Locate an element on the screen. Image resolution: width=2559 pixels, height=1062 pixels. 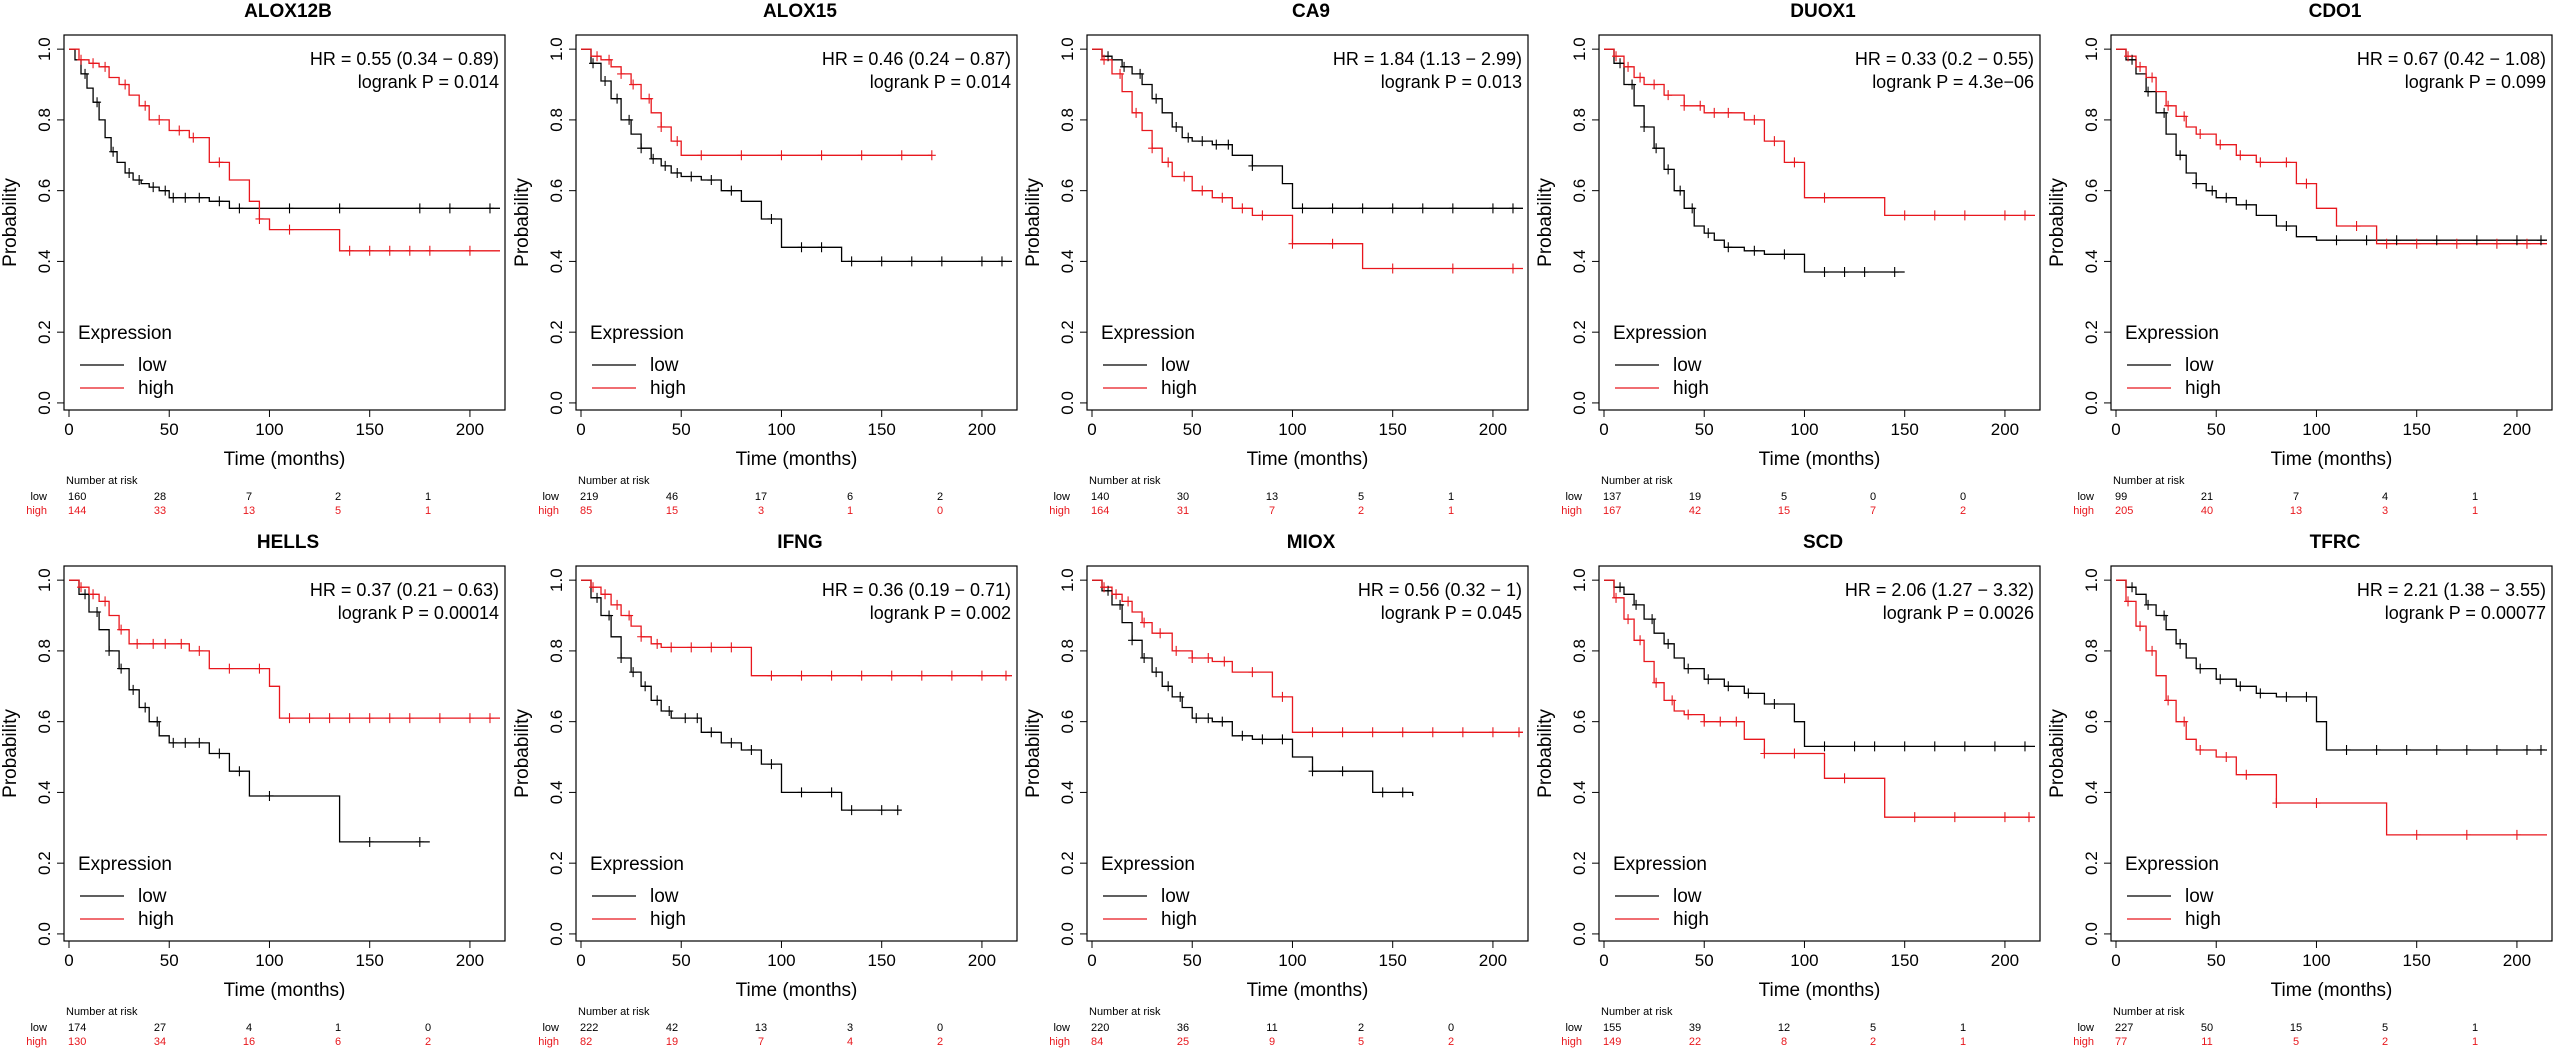
risk-count-low: 46 is located at coordinates (672, 497).